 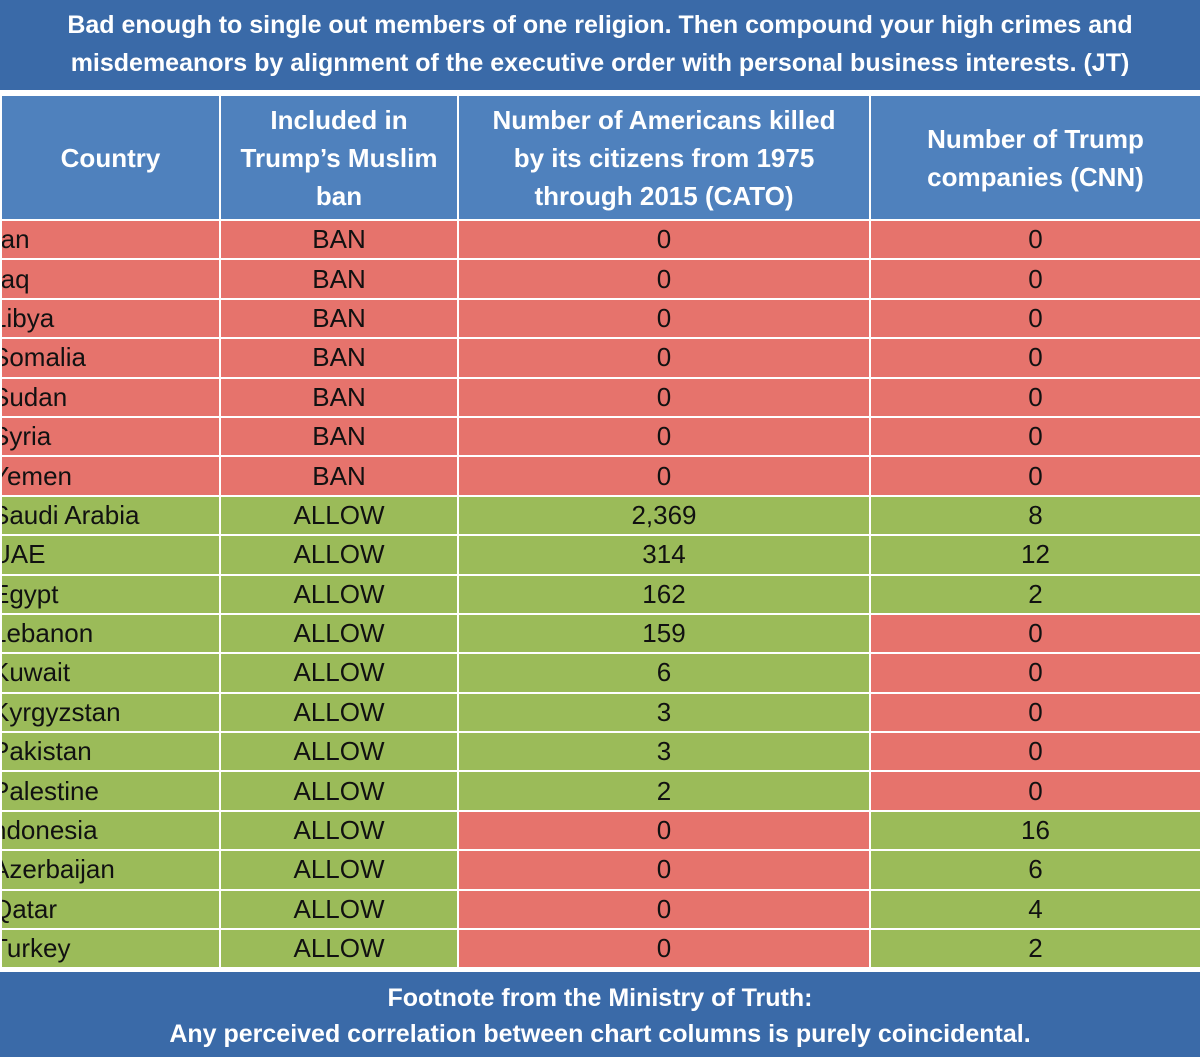 I want to click on header-ban-status-line: Included in, so click(x=339, y=119).